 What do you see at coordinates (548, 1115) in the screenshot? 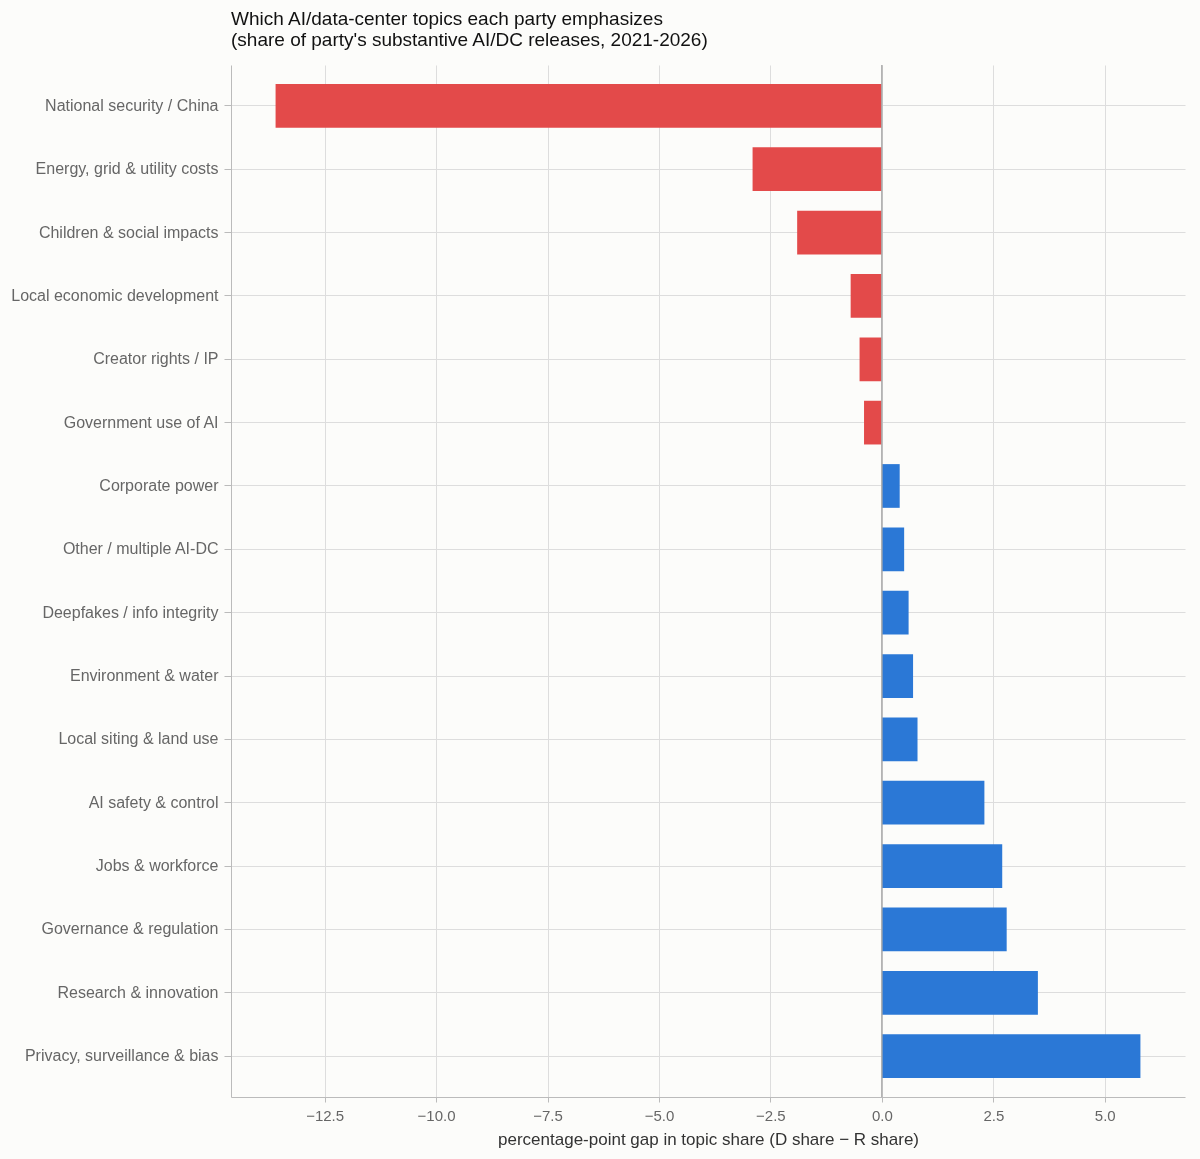
I see `x-tick-label: −7.5` at bounding box center [548, 1115].